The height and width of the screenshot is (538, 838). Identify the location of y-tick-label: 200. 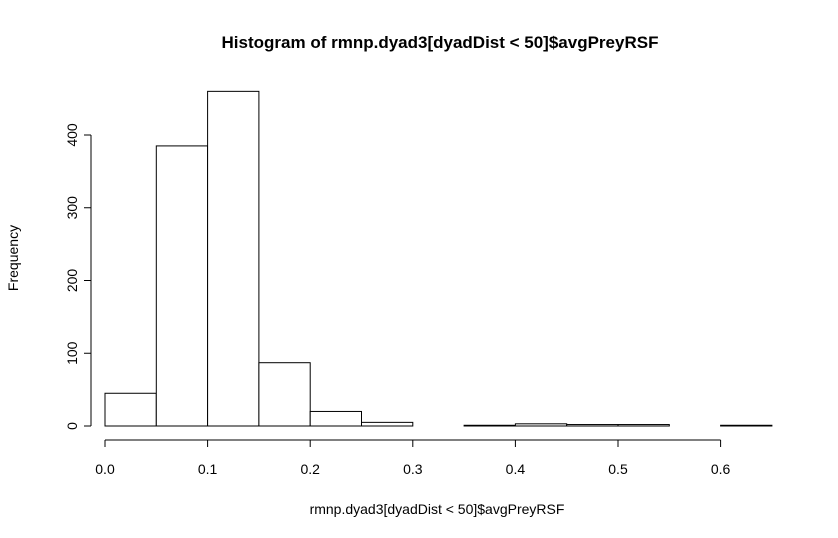
(72, 281).